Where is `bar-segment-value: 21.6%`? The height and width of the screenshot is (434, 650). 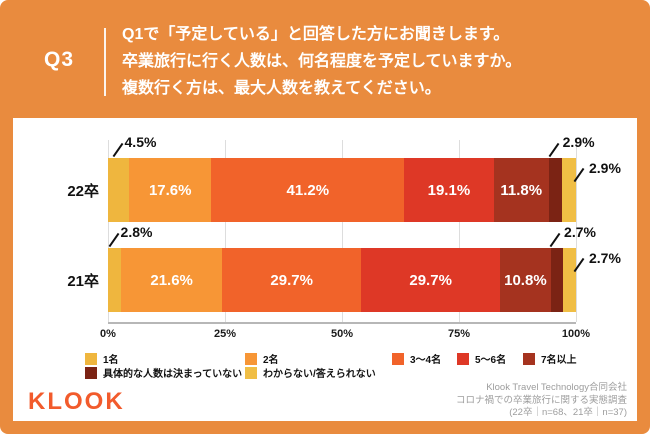
bar-segment-value: 21.6% is located at coordinates (171, 280).